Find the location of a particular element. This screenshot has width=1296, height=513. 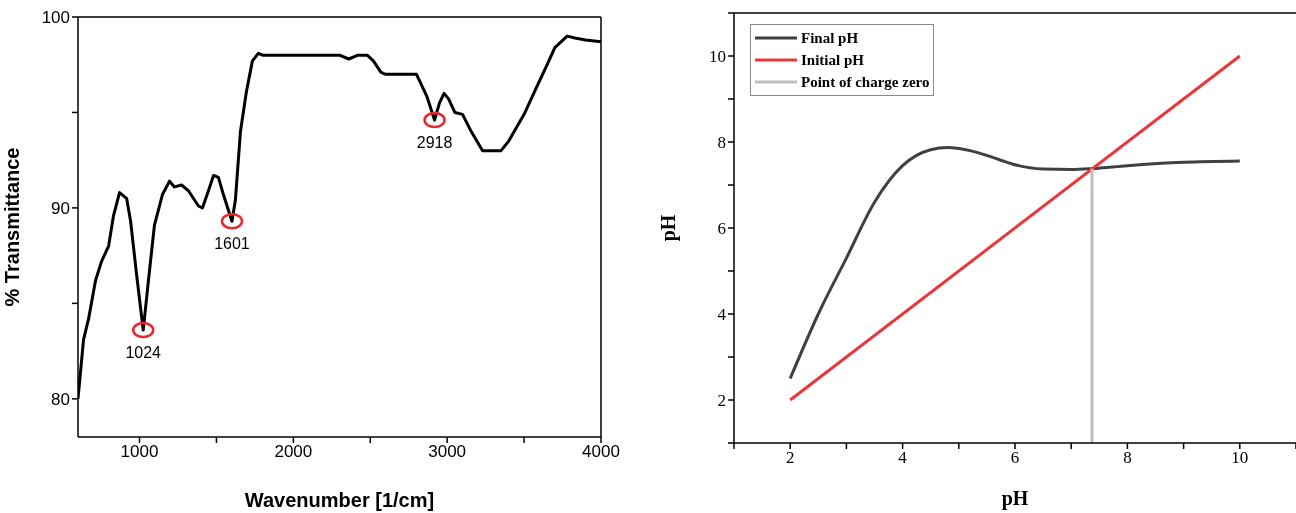

x-tick-label: 1000 is located at coordinates (139, 452).